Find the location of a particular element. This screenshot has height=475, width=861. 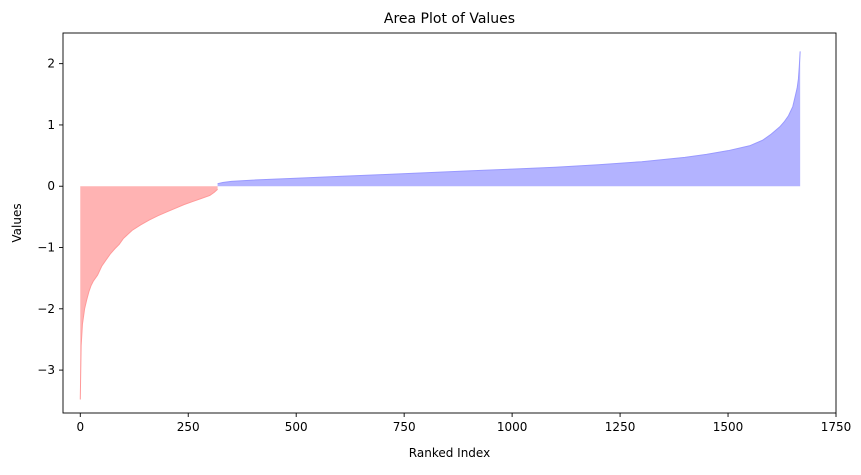

y-axis: −3 −2 −1 0 1 2 is located at coordinates (50, 217).